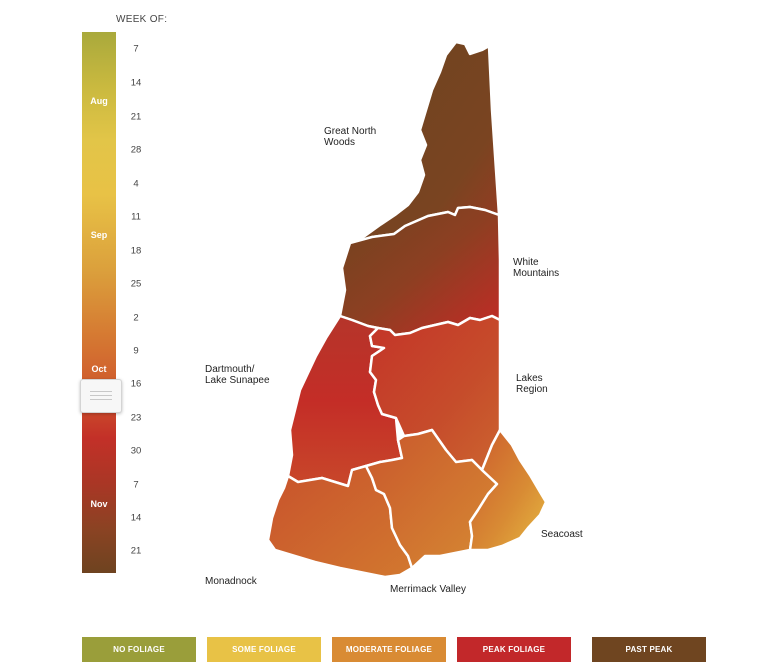 This screenshot has height=672, width=768. Describe the element at coordinates (99, 504) in the screenshot. I see `month-label-nov: Nov` at that location.